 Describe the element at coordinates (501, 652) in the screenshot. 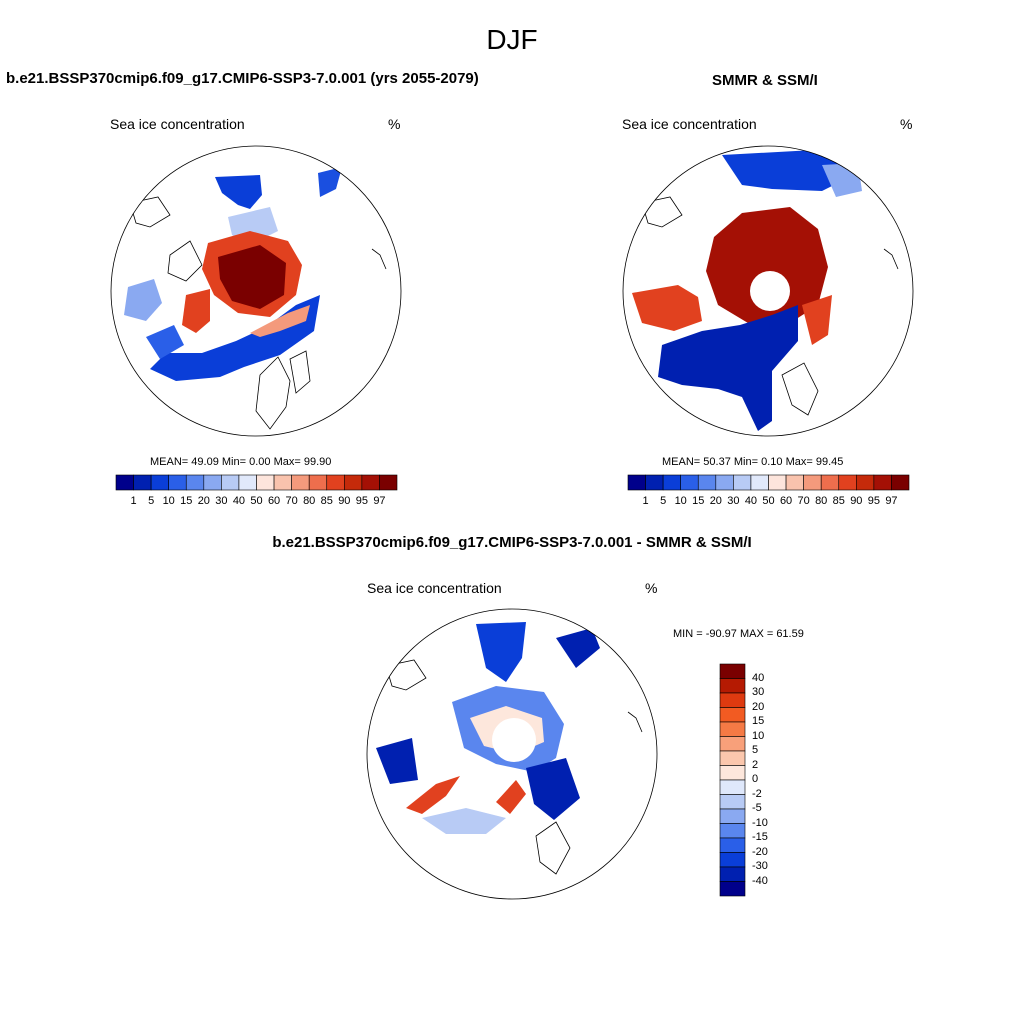

I see `diff-greenland-sea` at that location.